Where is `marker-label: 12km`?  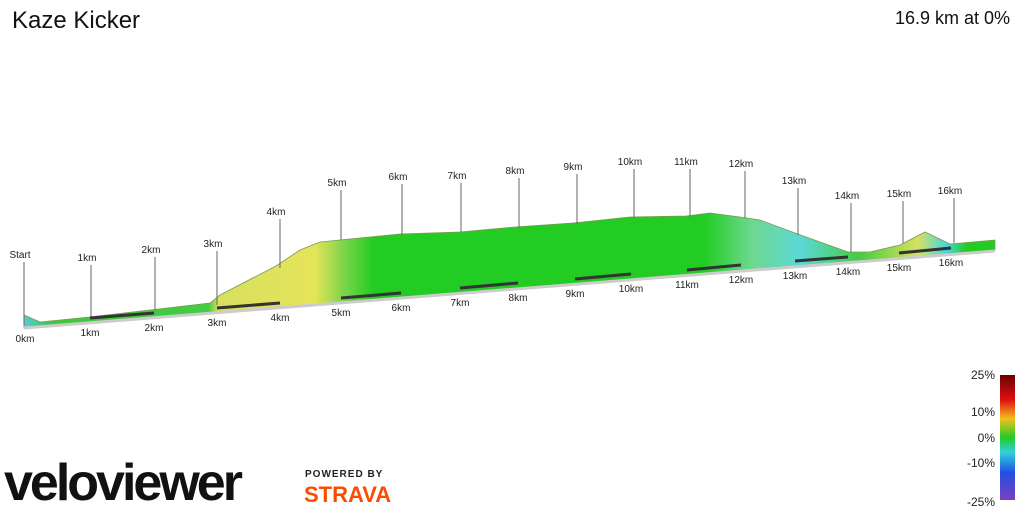
marker-label: 12km is located at coordinates (741, 164).